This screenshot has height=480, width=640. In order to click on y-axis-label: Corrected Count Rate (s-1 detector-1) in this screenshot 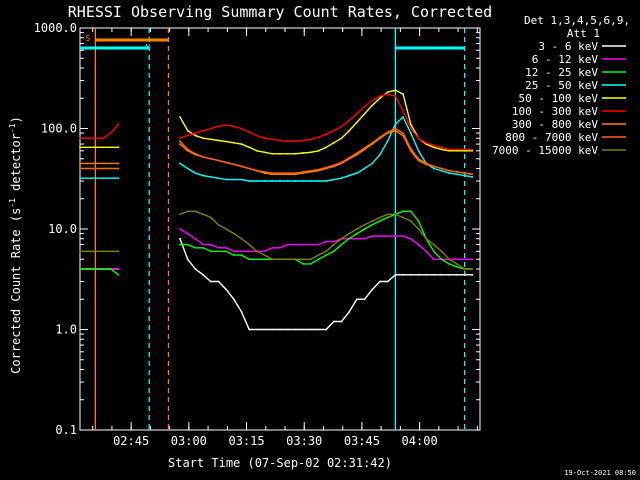, I will do `click(15, 245)`.